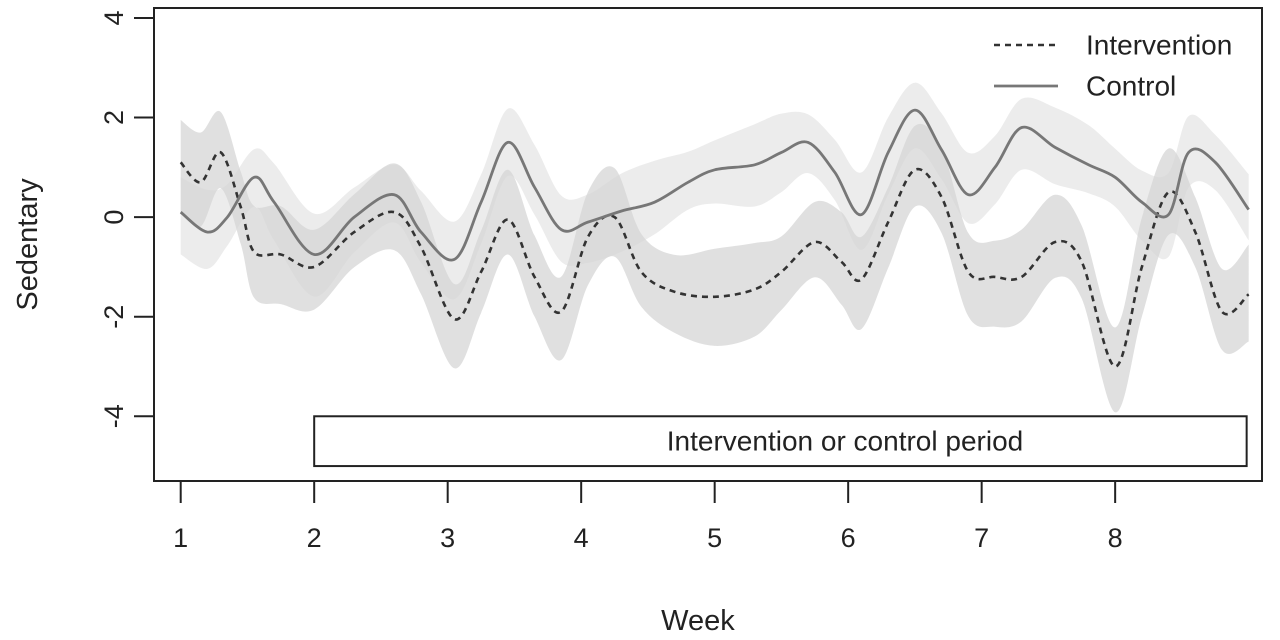  What do you see at coordinates (981, 538) in the screenshot?
I see `x-tick-label: 7` at bounding box center [981, 538].